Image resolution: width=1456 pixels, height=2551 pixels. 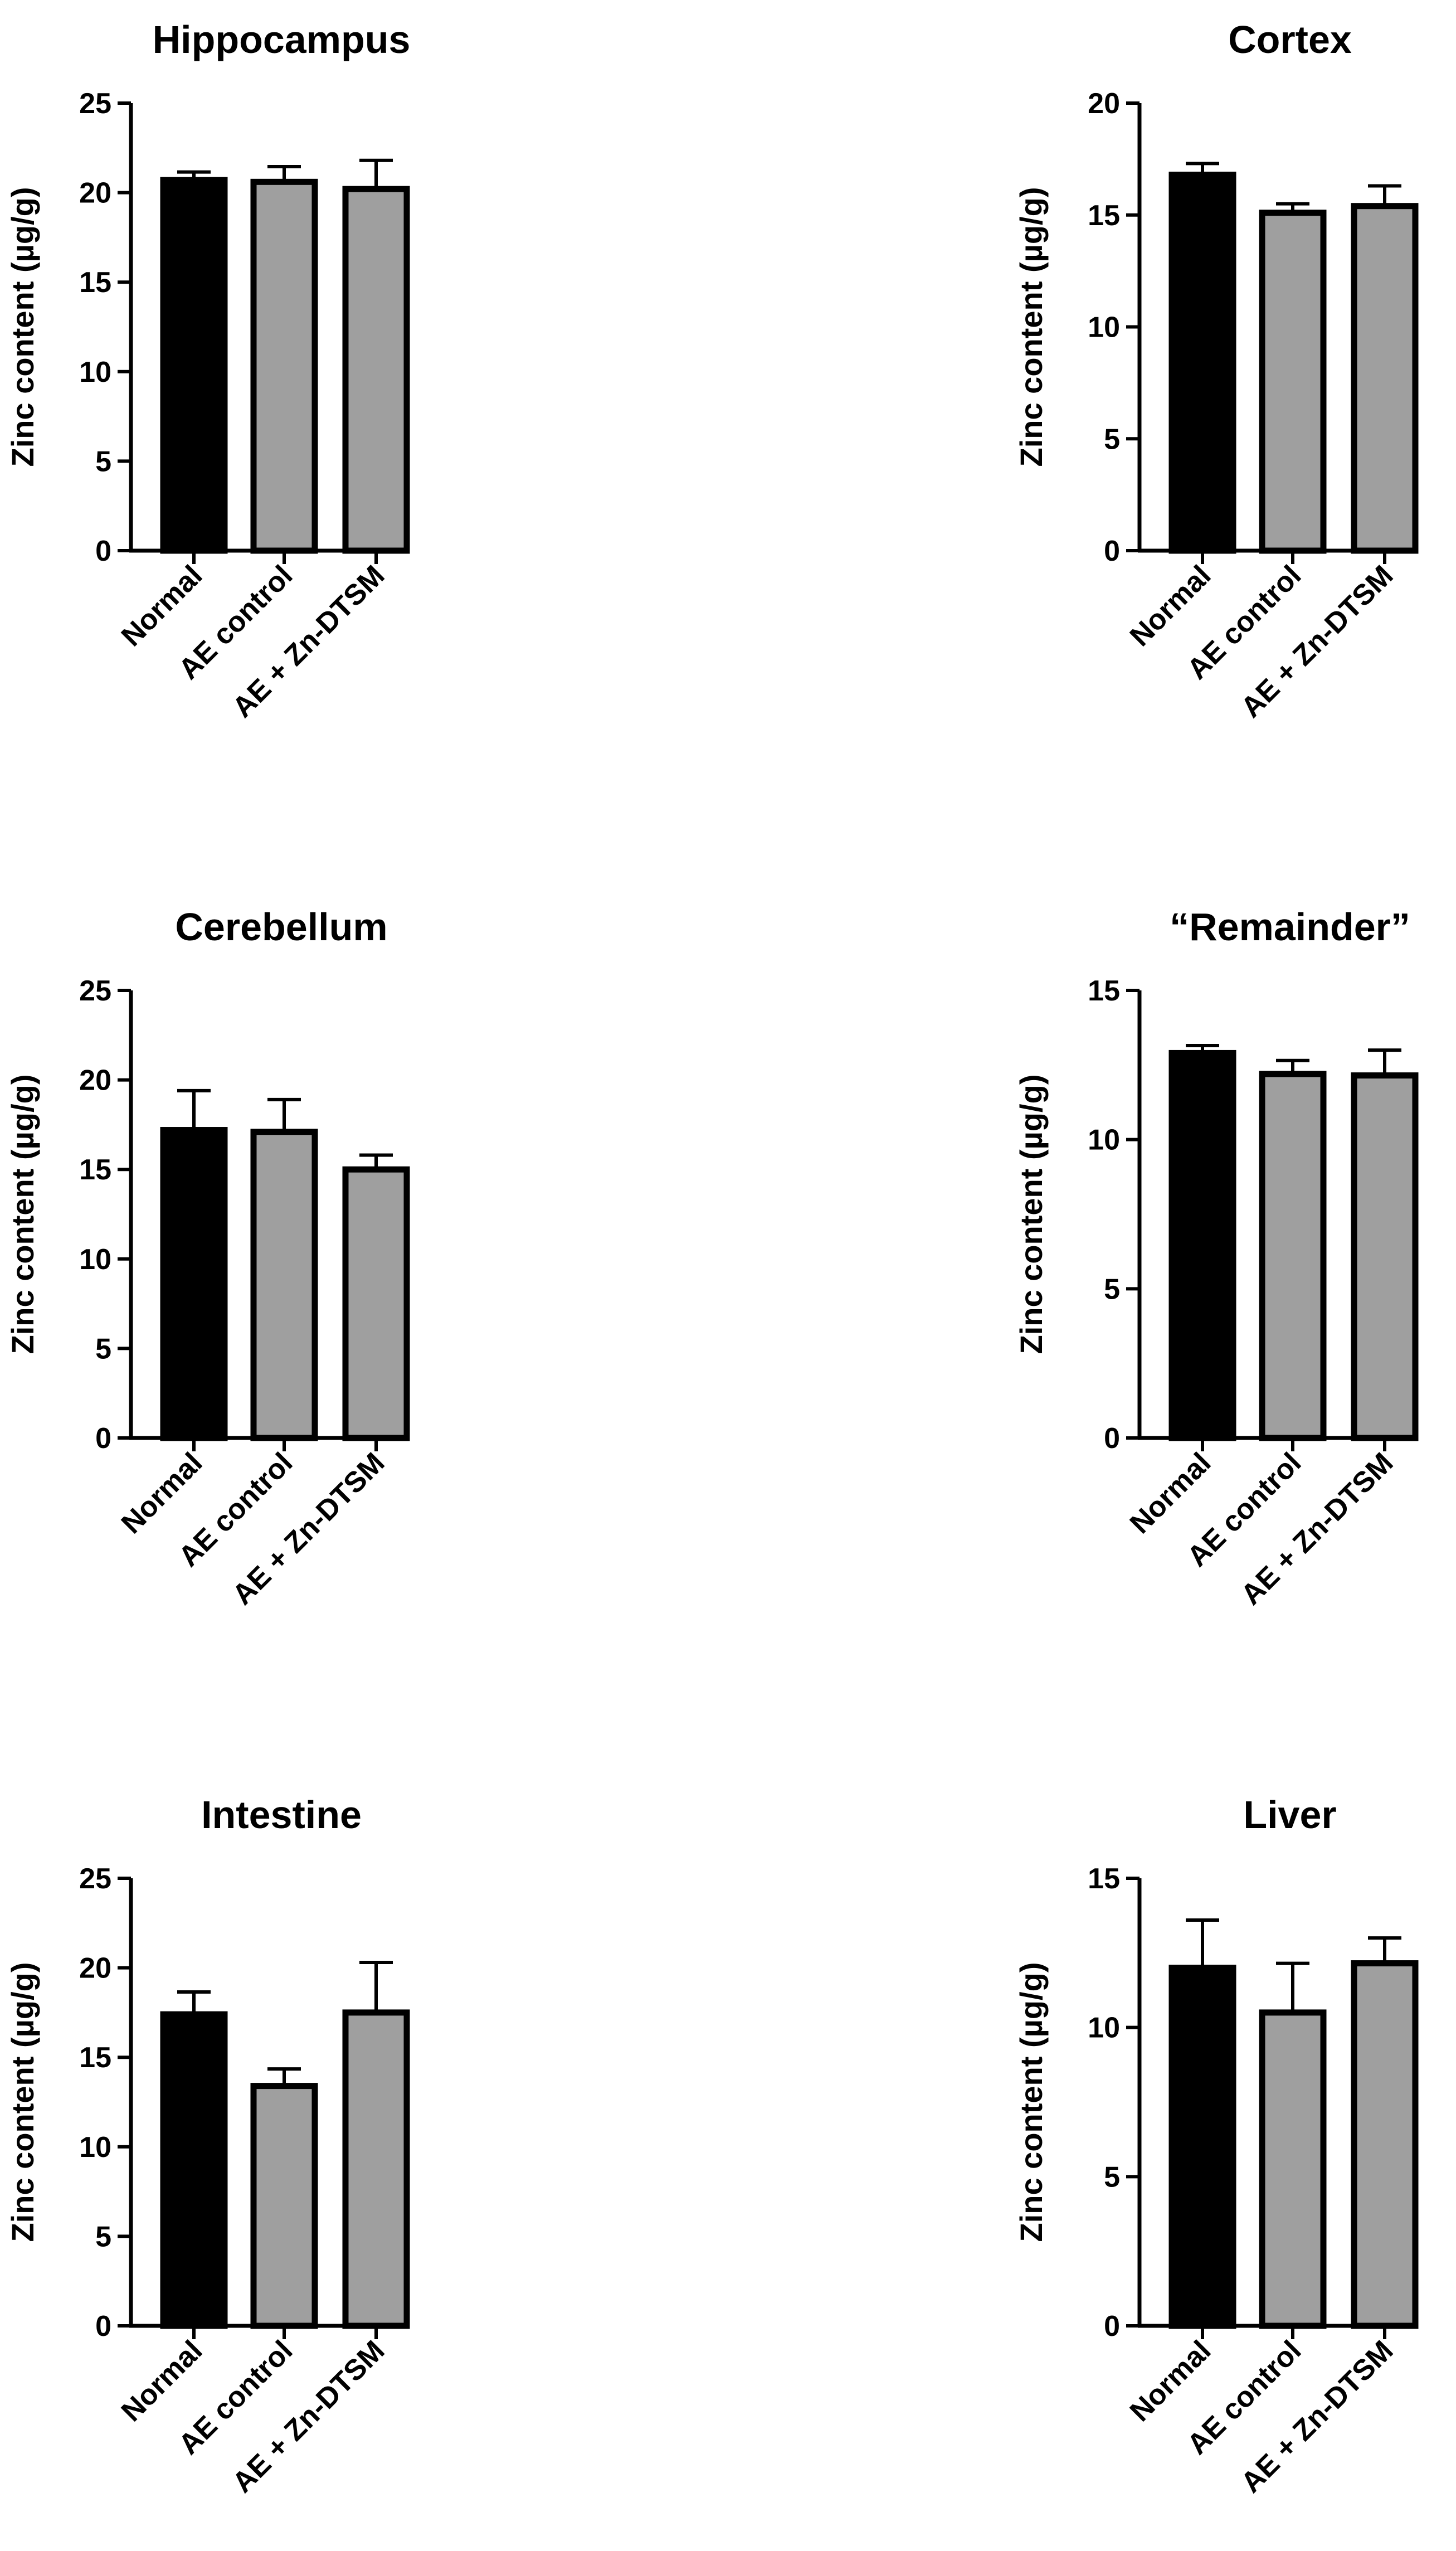 What do you see at coordinates (1289, 1814) in the screenshot?
I see `panel-title: Liver` at bounding box center [1289, 1814].